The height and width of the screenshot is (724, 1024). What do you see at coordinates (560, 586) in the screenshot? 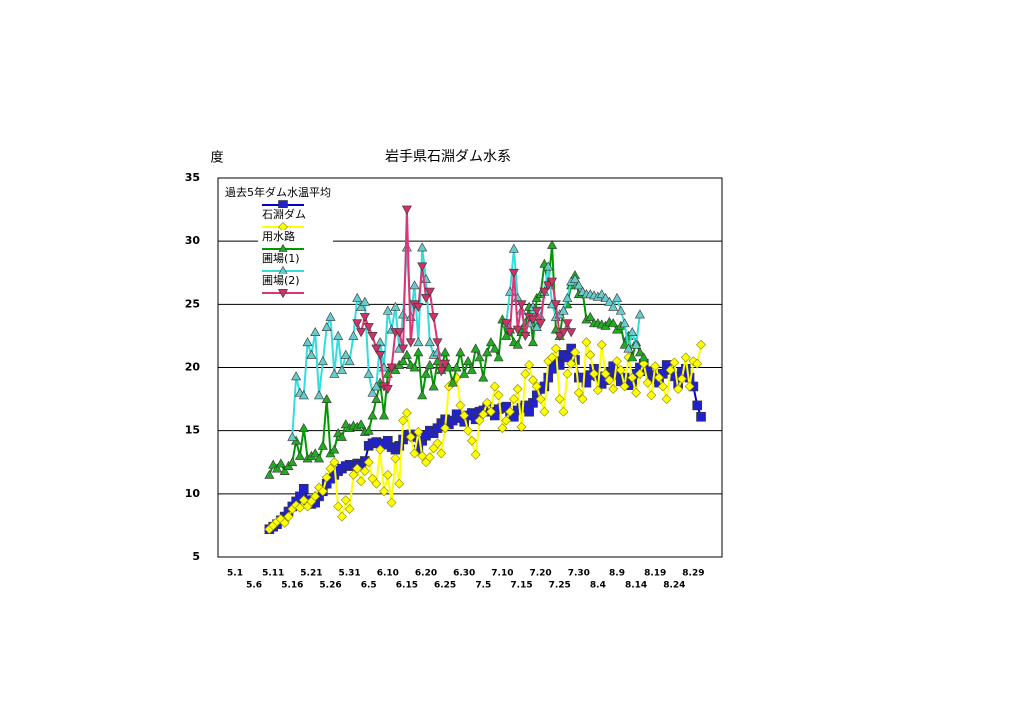
I see `x-tick-label: 7.25` at bounding box center [560, 586].